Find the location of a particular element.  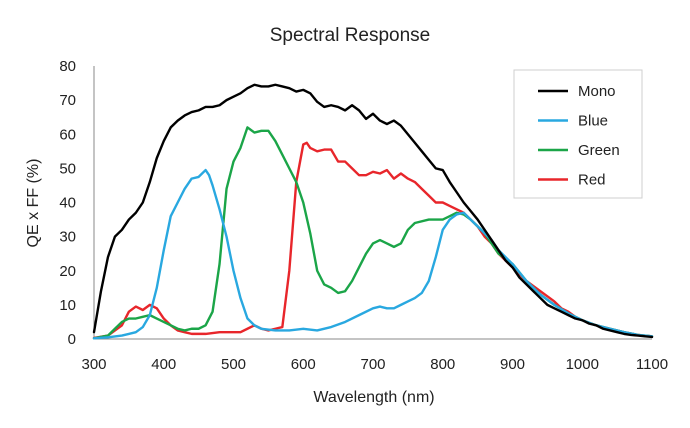

y-tick-label: 30 is located at coordinates (67, 237).